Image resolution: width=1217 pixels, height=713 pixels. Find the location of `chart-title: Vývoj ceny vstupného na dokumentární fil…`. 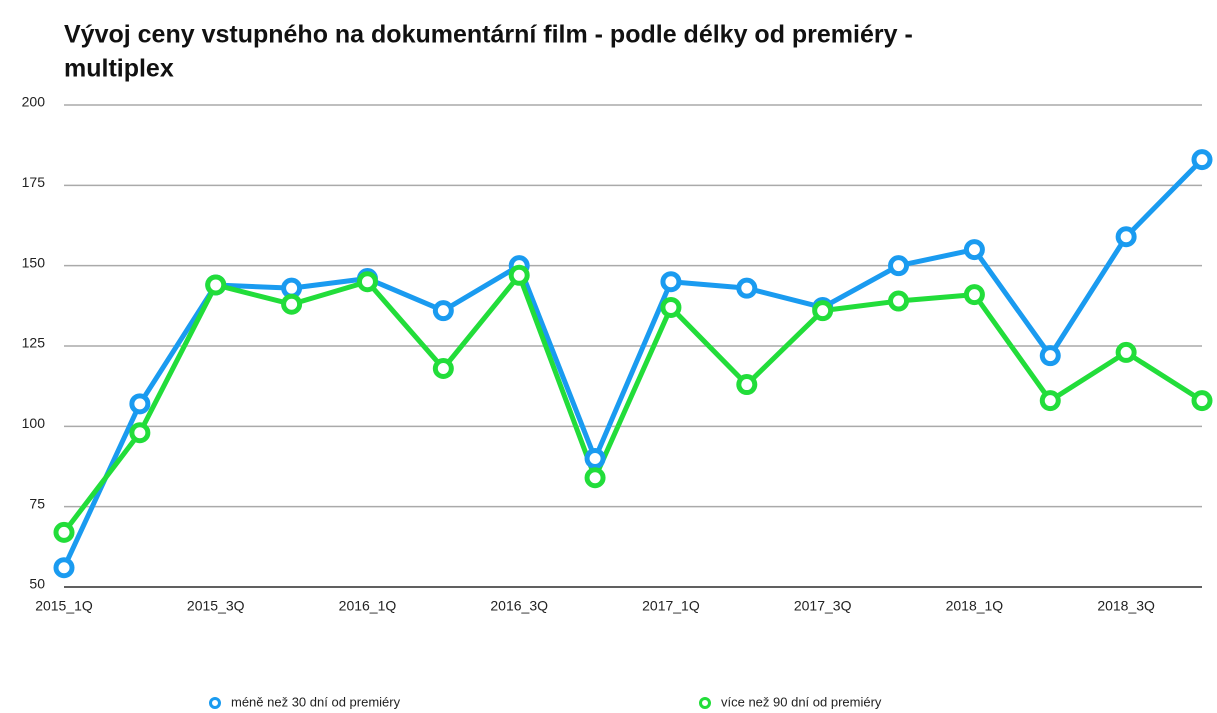

chart-title: Vývoj ceny vstupného na dokumentární fil… is located at coordinates (488, 35).